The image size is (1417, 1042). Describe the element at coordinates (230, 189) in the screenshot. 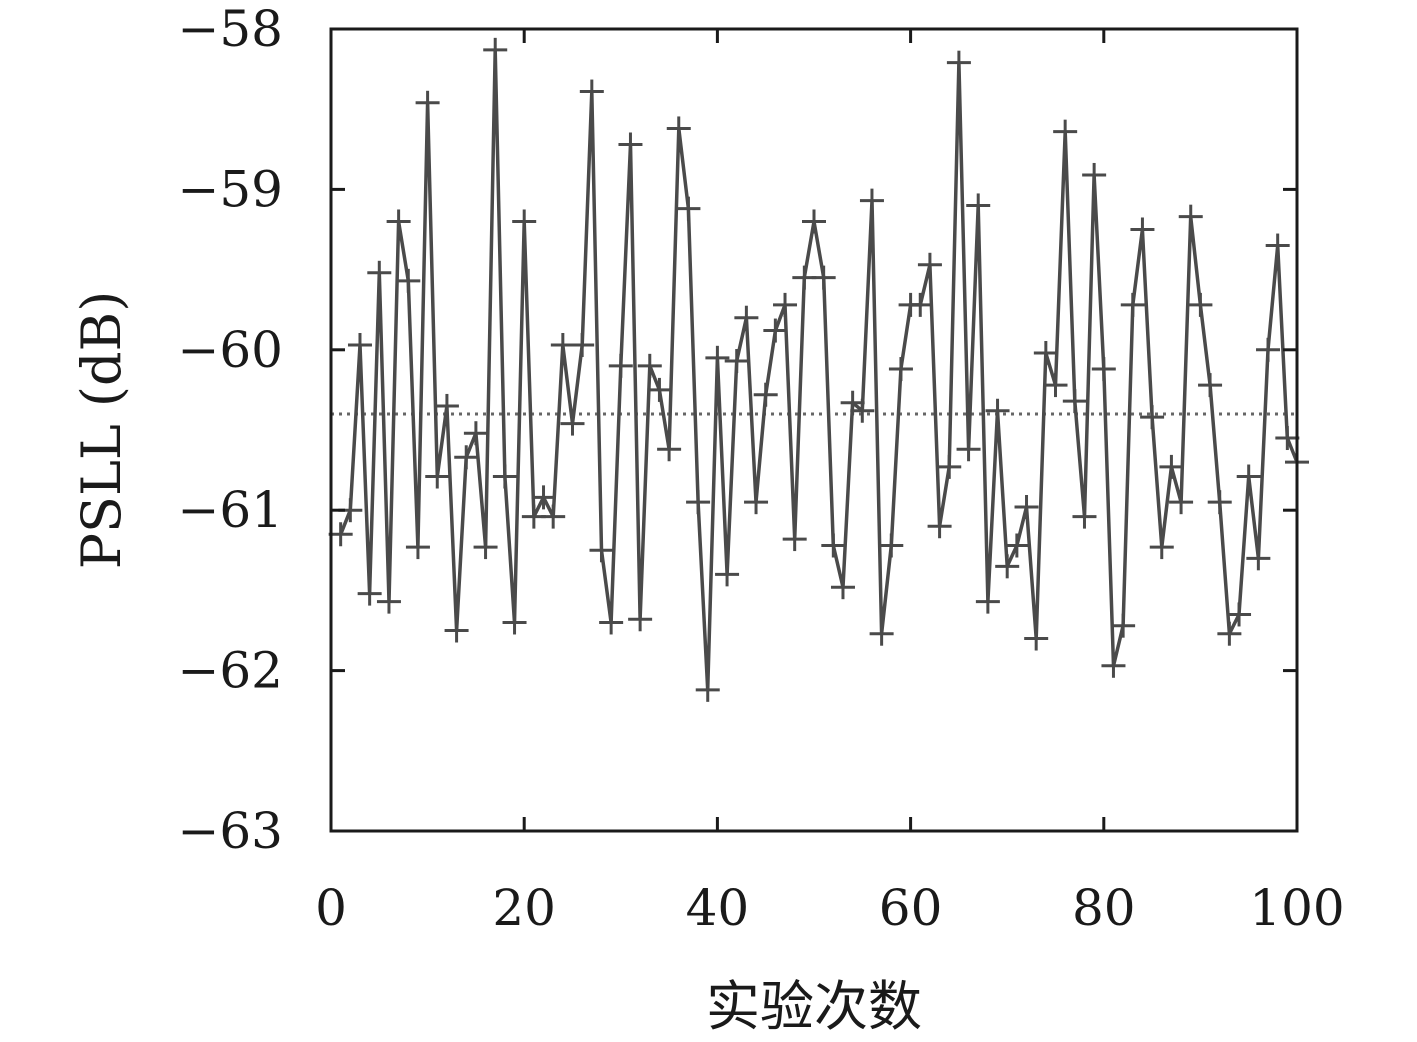

I see `y-tick-label: −59` at that location.